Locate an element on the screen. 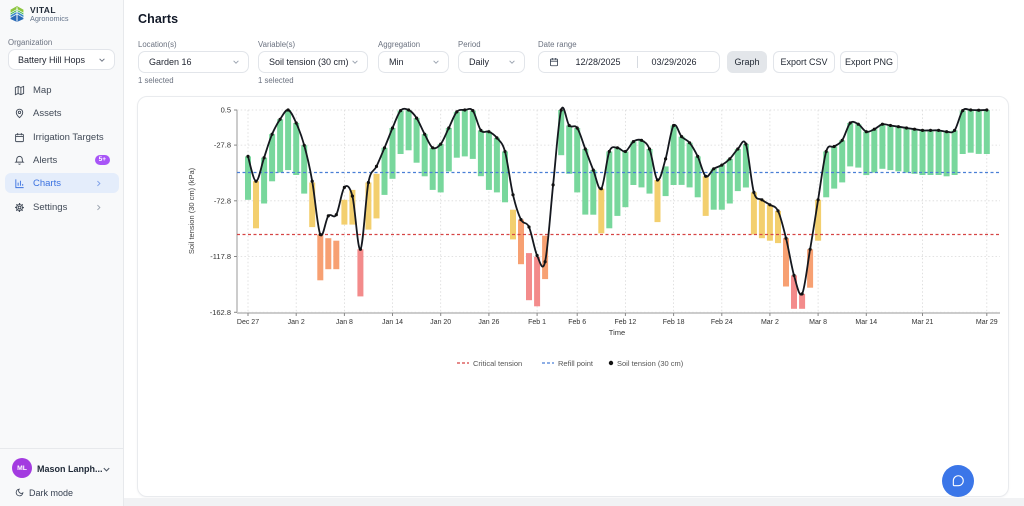 This screenshot has height=506, width=1024. svg-text: Time is located at coordinates (617, 332).